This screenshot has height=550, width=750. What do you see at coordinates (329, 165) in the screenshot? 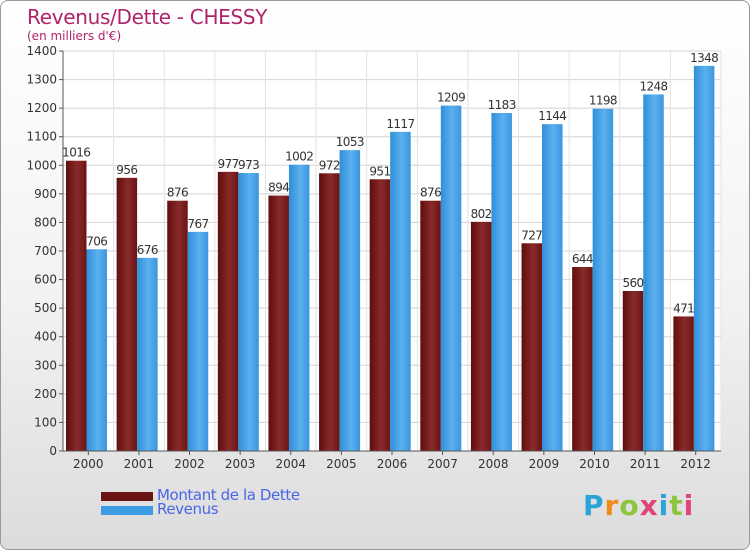
I see `data-label-debt: 972` at bounding box center [329, 165].